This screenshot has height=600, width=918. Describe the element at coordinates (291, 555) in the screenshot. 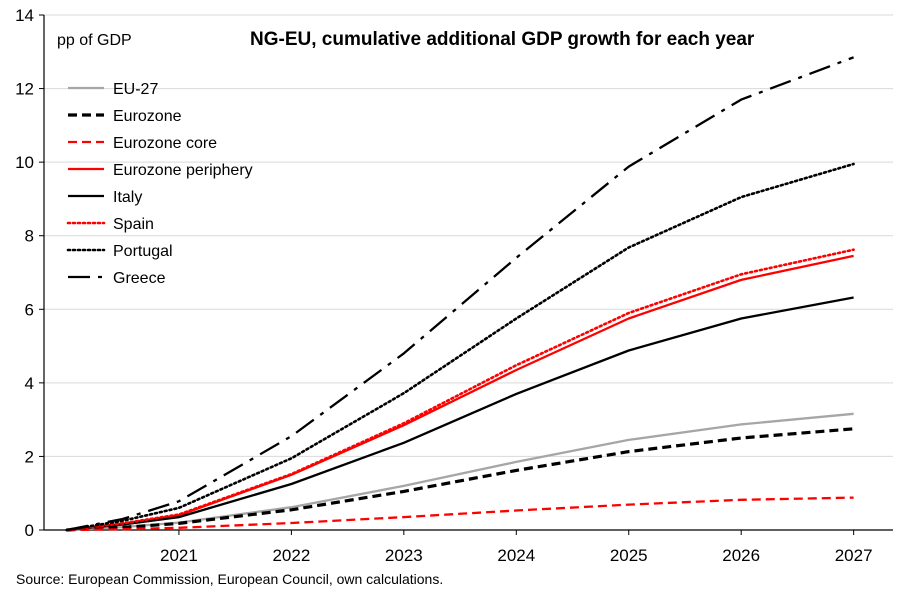

I see `x-tick-label: 2022` at that location.